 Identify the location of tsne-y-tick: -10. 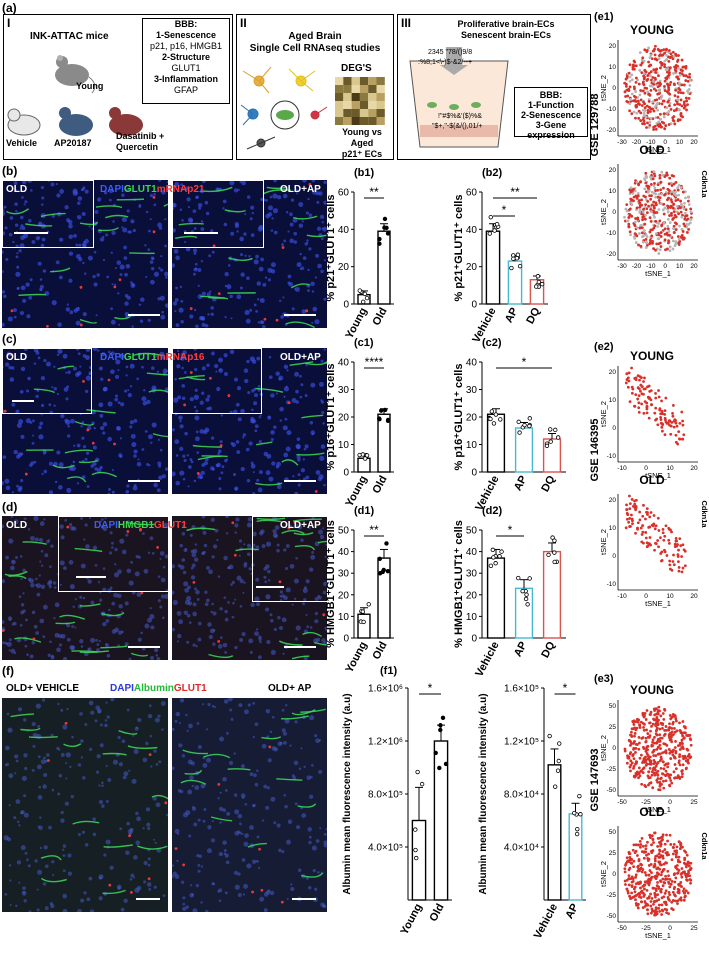
(612, 233).